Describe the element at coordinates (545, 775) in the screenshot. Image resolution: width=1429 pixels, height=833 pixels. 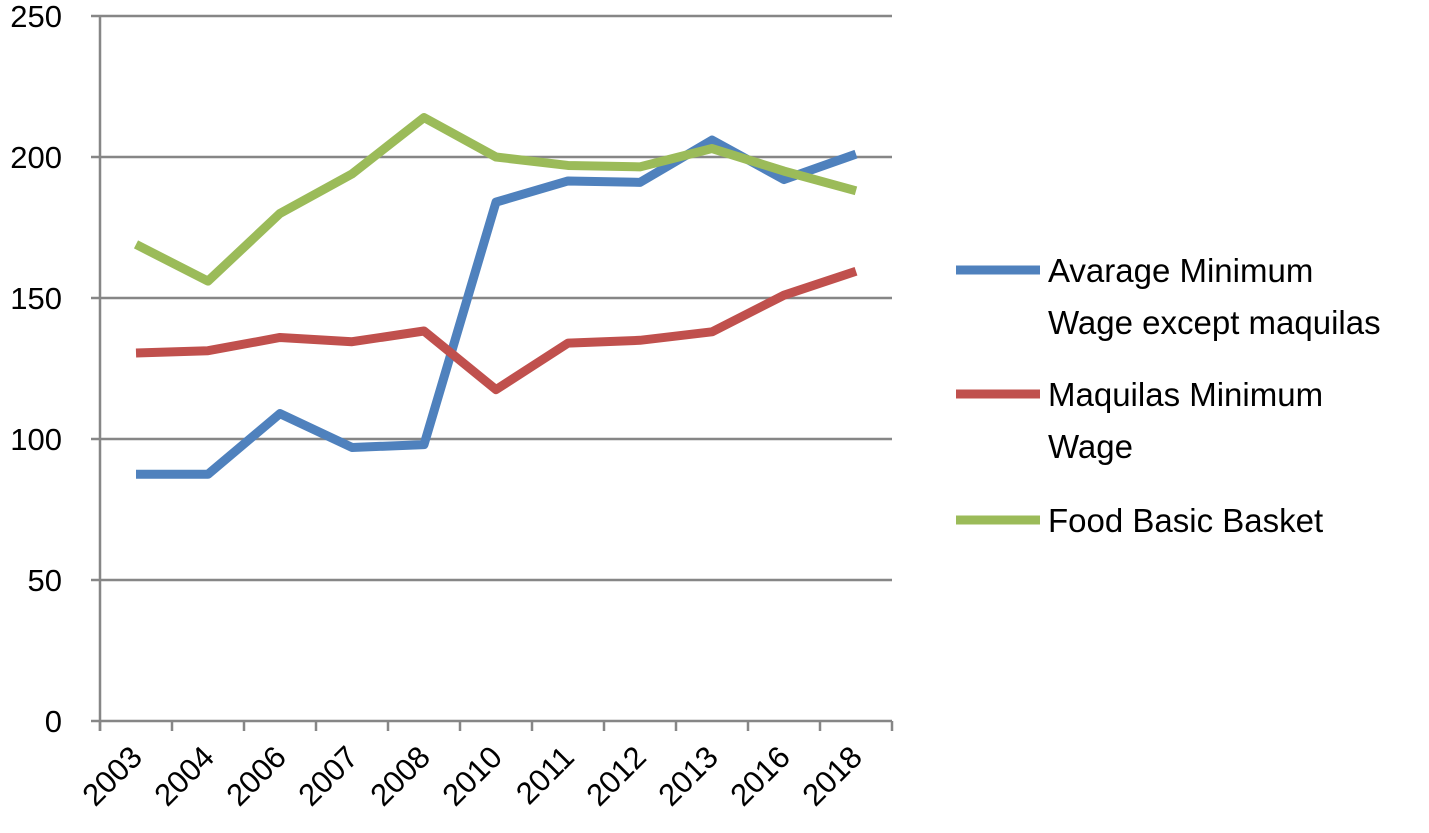
I see `x-tick-label: 2011` at that location.